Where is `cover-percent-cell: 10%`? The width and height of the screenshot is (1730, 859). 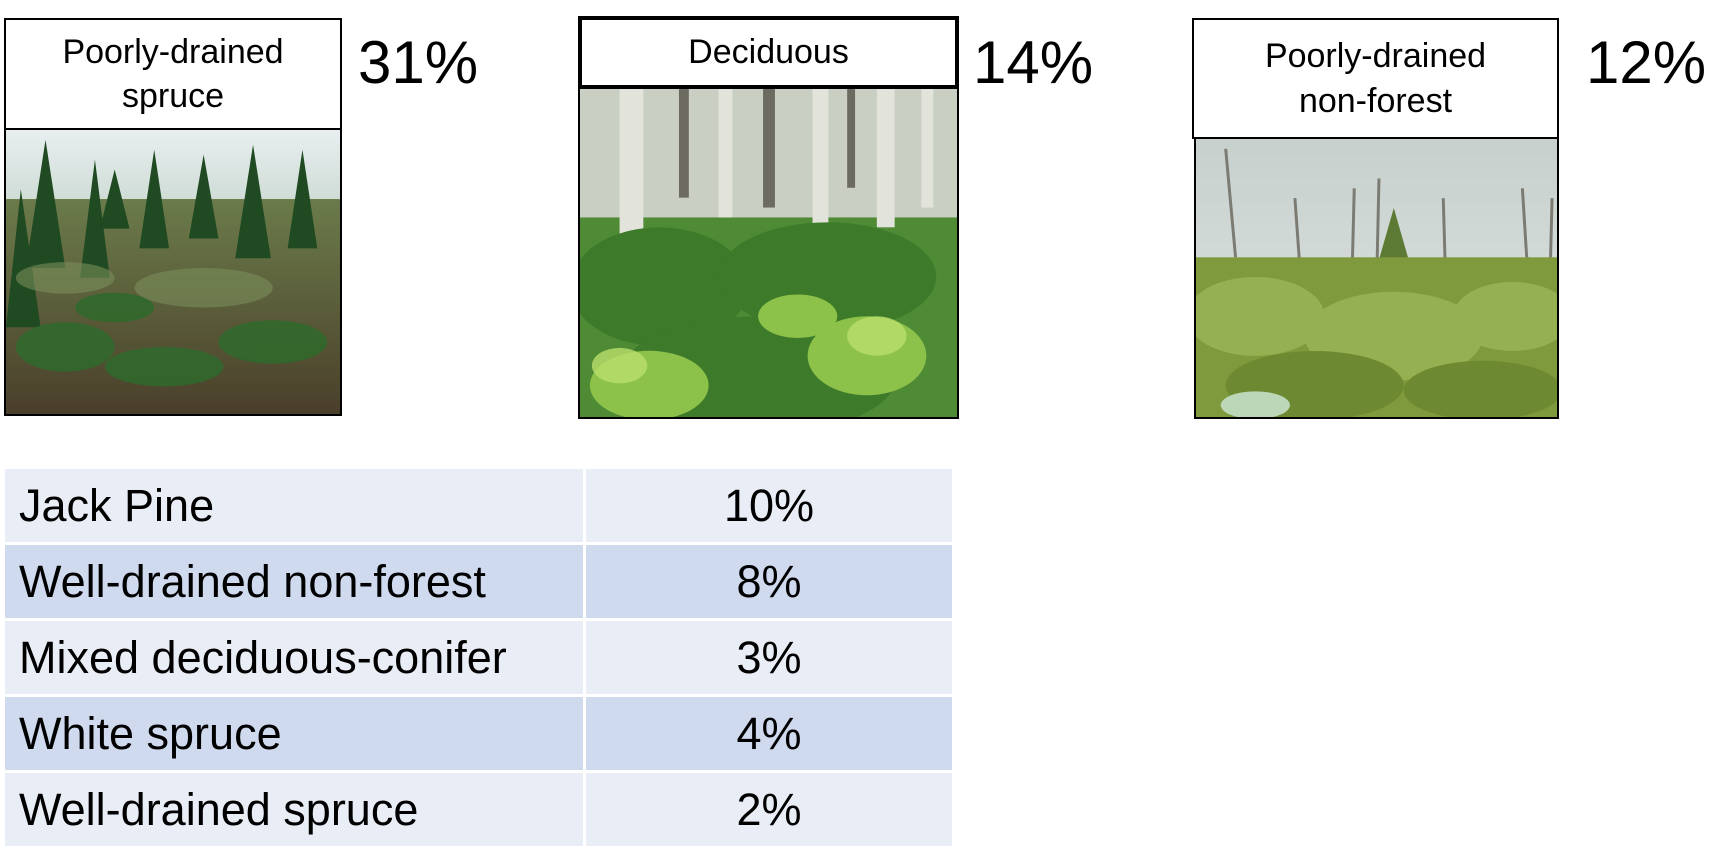 cover-percent-cell: 10% is located at coordinates (769, 505).